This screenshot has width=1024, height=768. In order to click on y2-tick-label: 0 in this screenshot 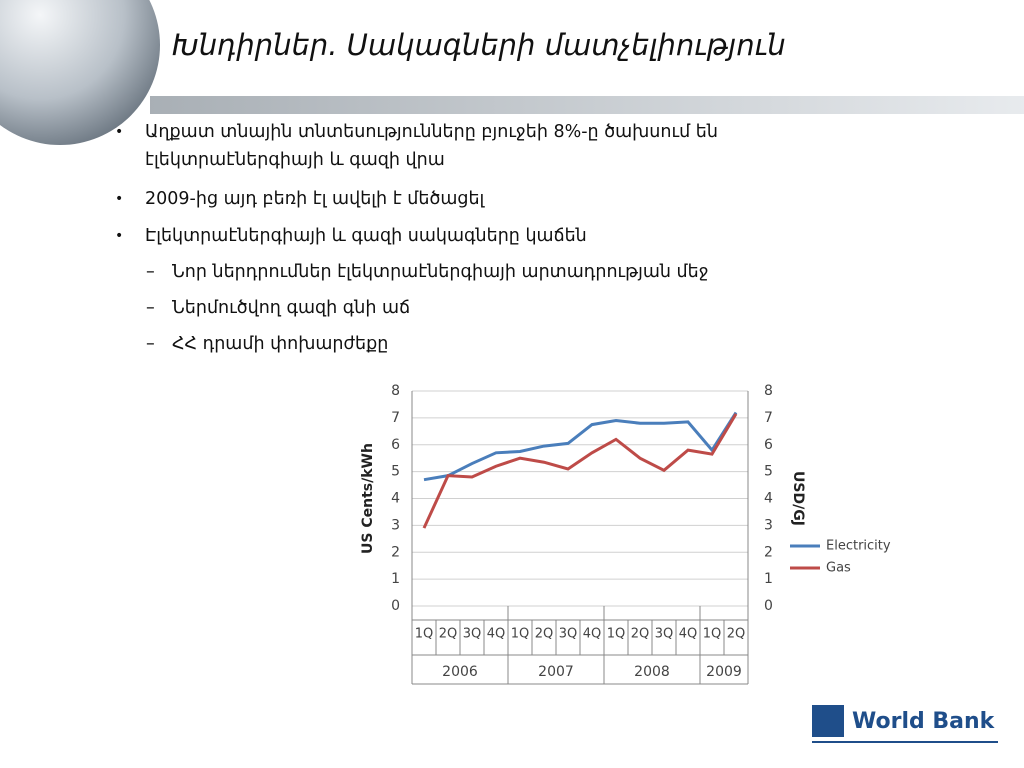, I will do `click(768, 606)`.